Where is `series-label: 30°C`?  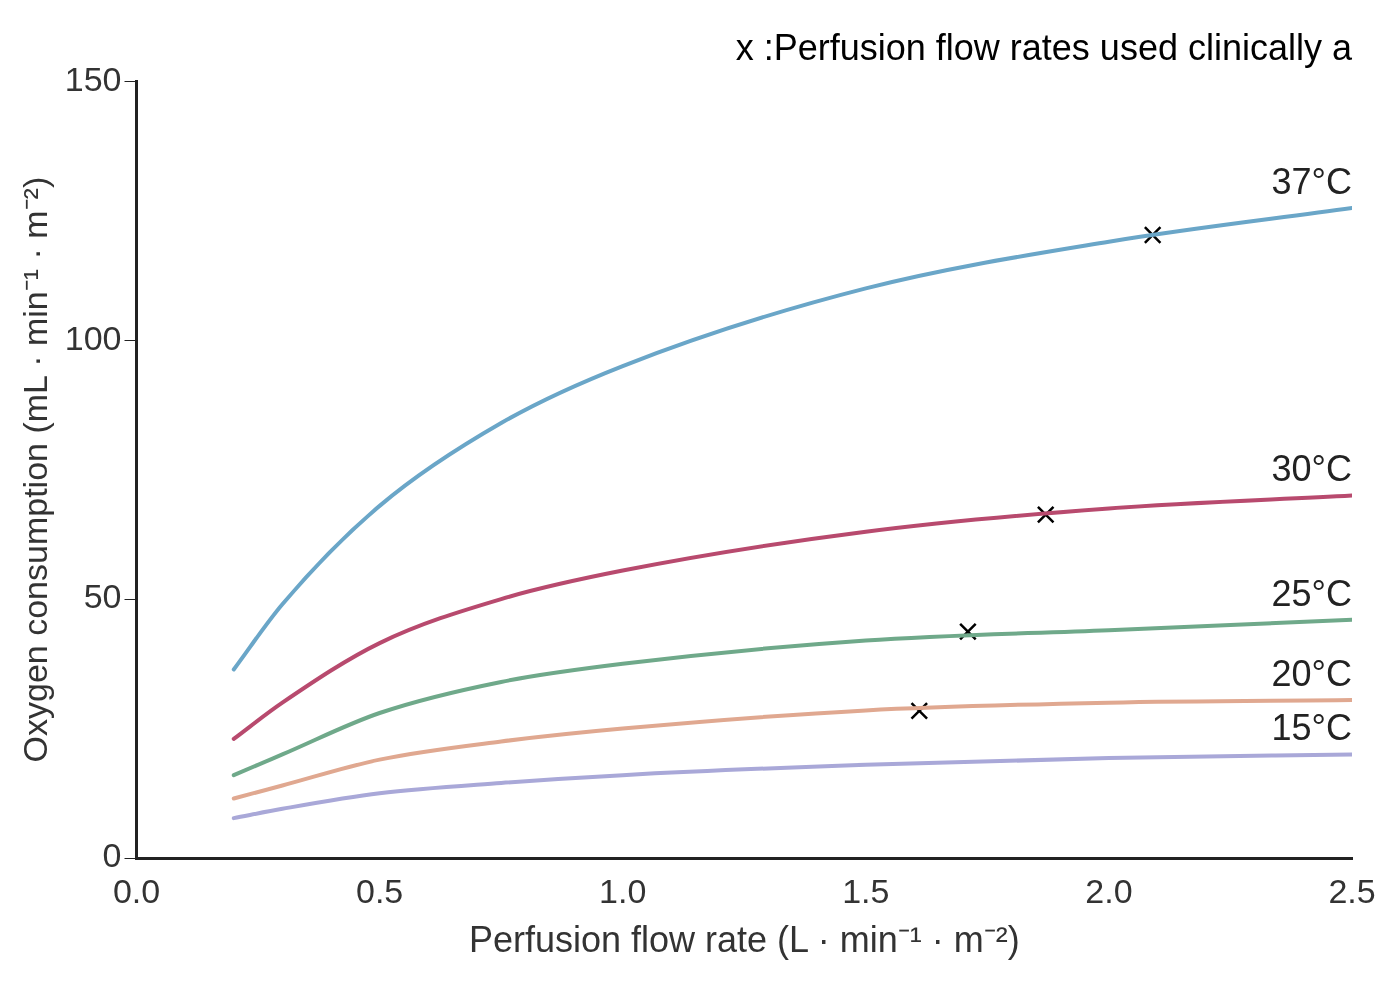
series-label: 30°C is located at coordinates (1311, 469).